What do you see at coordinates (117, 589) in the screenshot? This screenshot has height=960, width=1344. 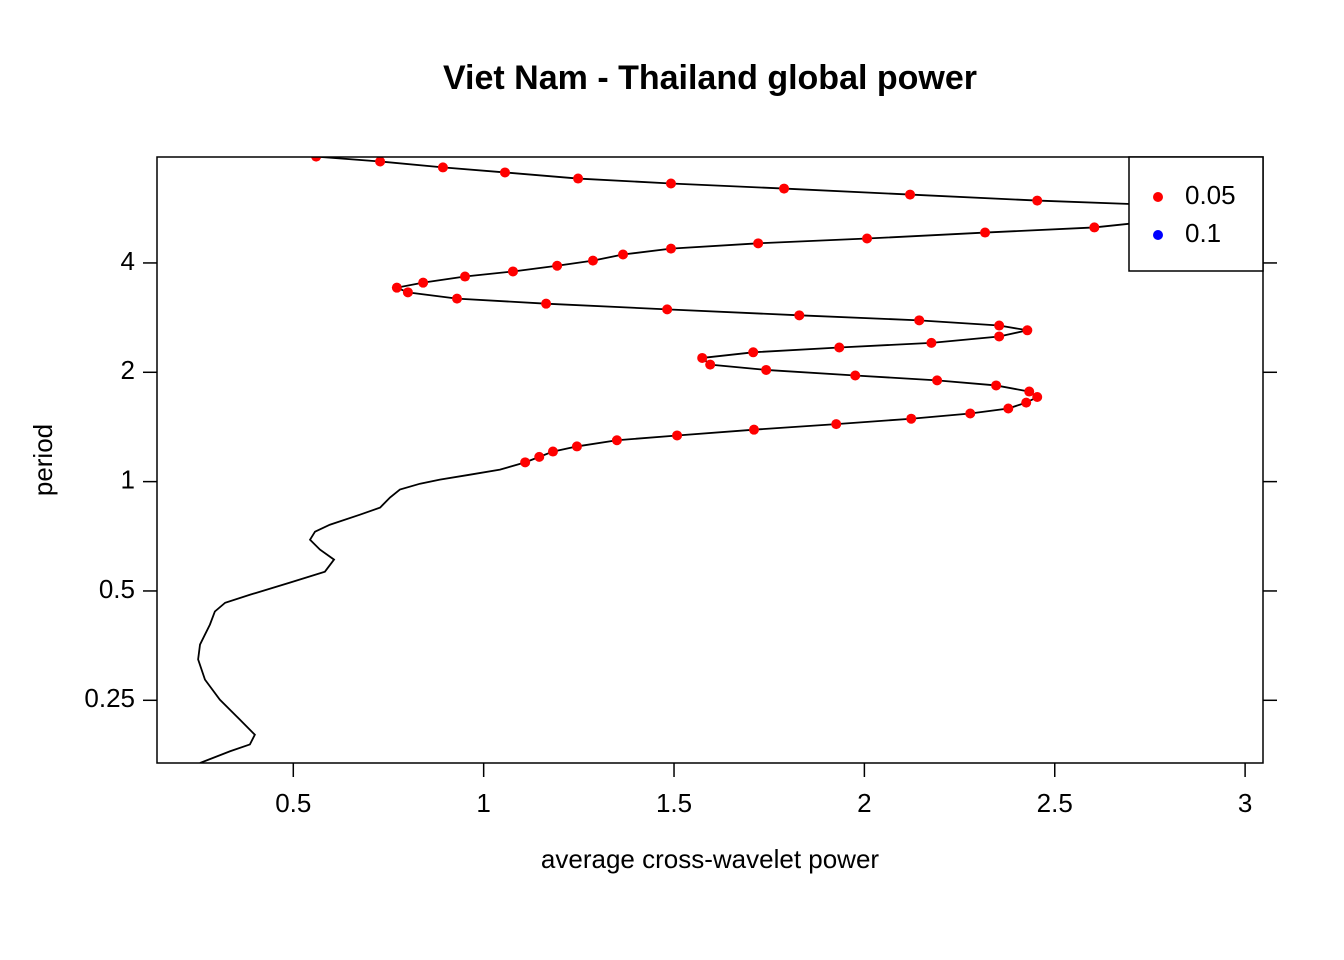 I see `y-tick-label: 0.5` at bounding box center [117, 589].